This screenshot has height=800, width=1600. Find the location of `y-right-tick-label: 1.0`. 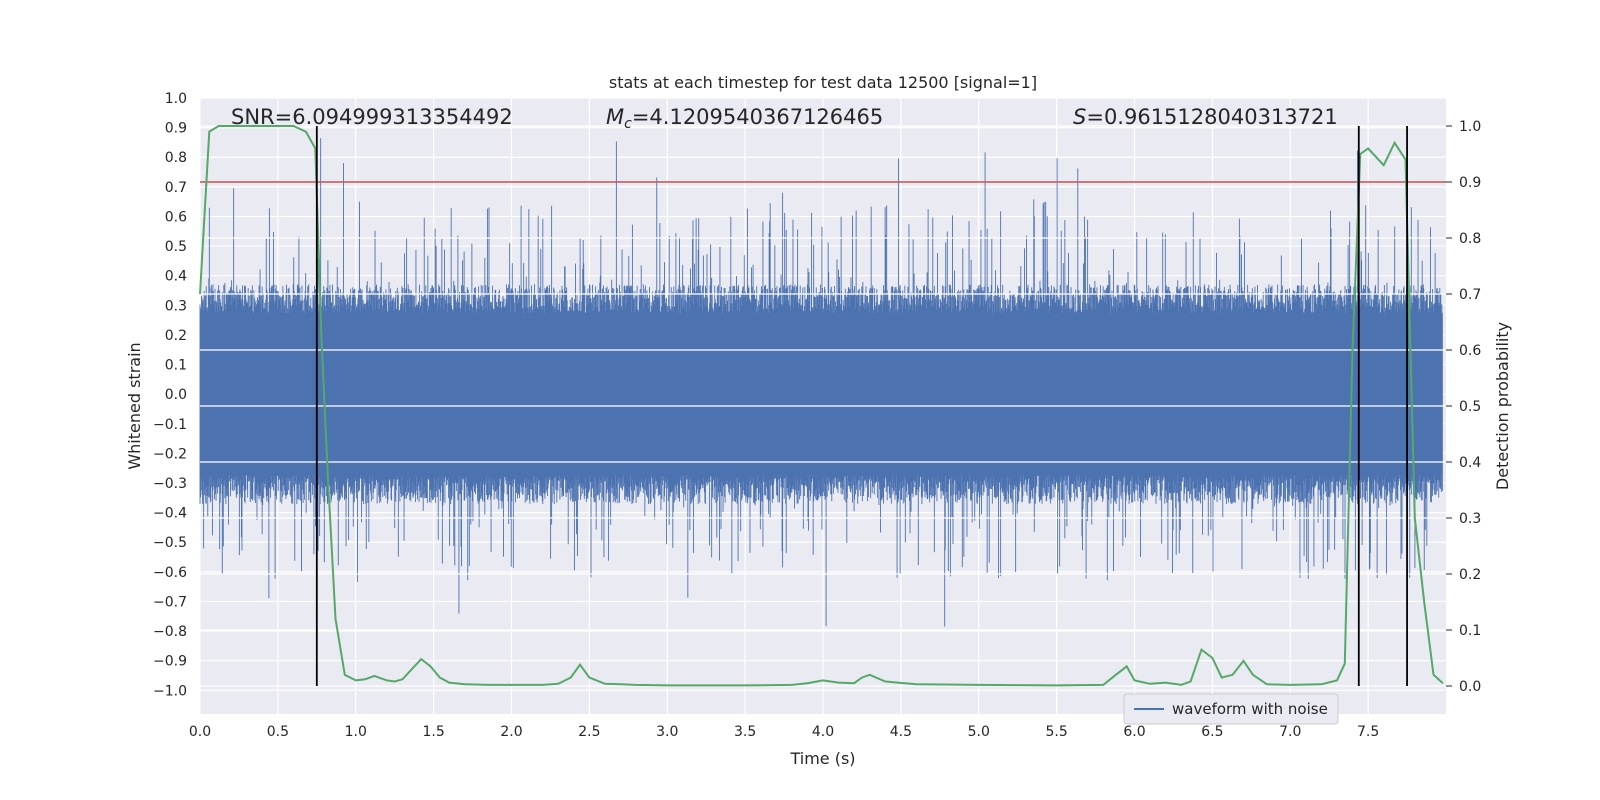

y-right-tick-label: 1.0 is located at coordinates (1470, 127).